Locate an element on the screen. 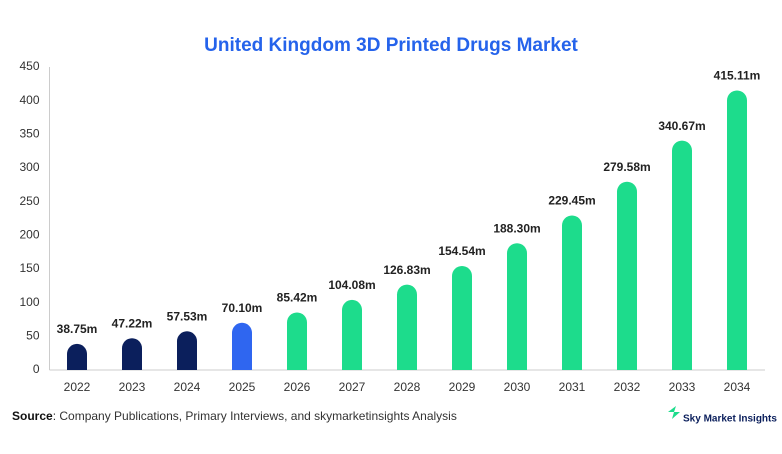  x-tick-label: 2031 is located at coordinates (572, 387).